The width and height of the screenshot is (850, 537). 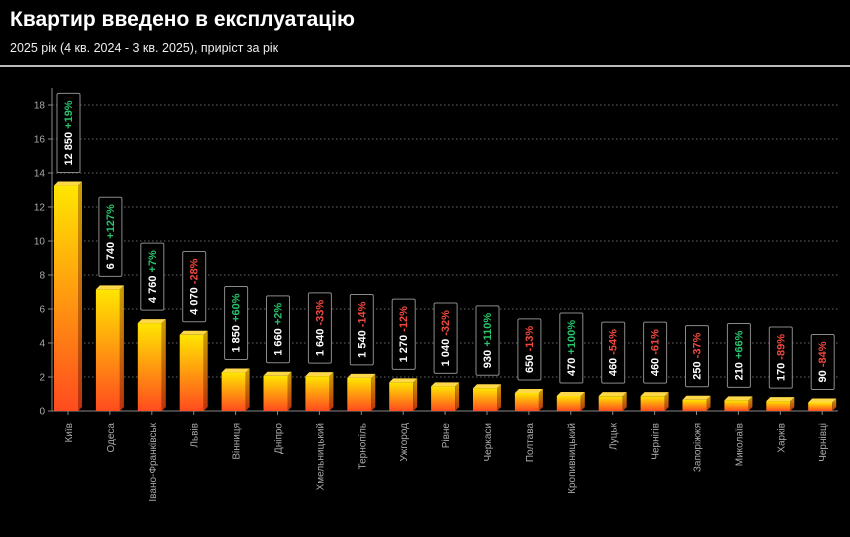 What do you see at coordinates (320, 313) in the screenshot?
I see `growth-label: -33%` at bounding box center [320, 313].